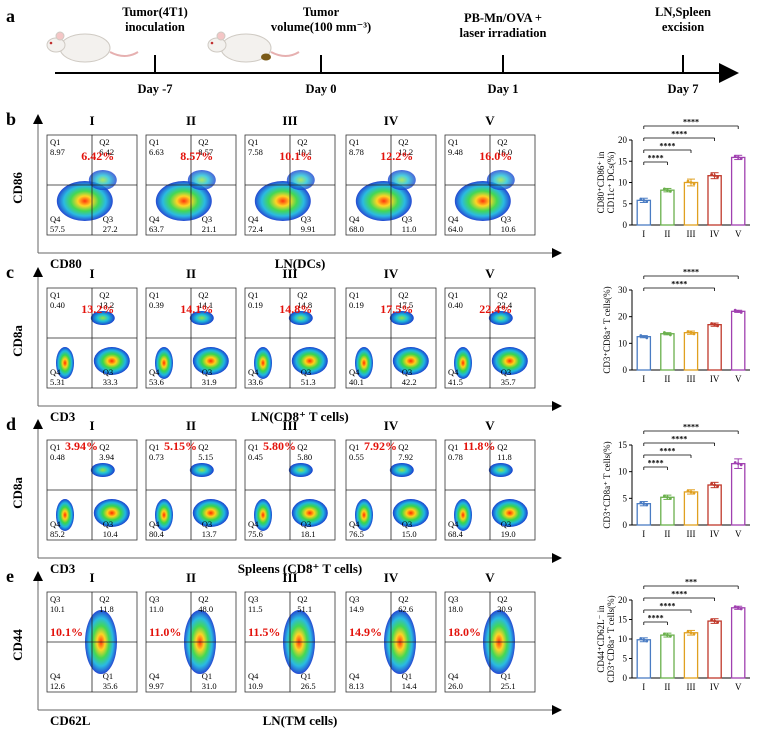 This screenshot has height=740, width=765. What do you see at coordinates (110, 686) in the screenshot?
I see `quadrant-br-value: 35.6` at bounding box center [110, 686].